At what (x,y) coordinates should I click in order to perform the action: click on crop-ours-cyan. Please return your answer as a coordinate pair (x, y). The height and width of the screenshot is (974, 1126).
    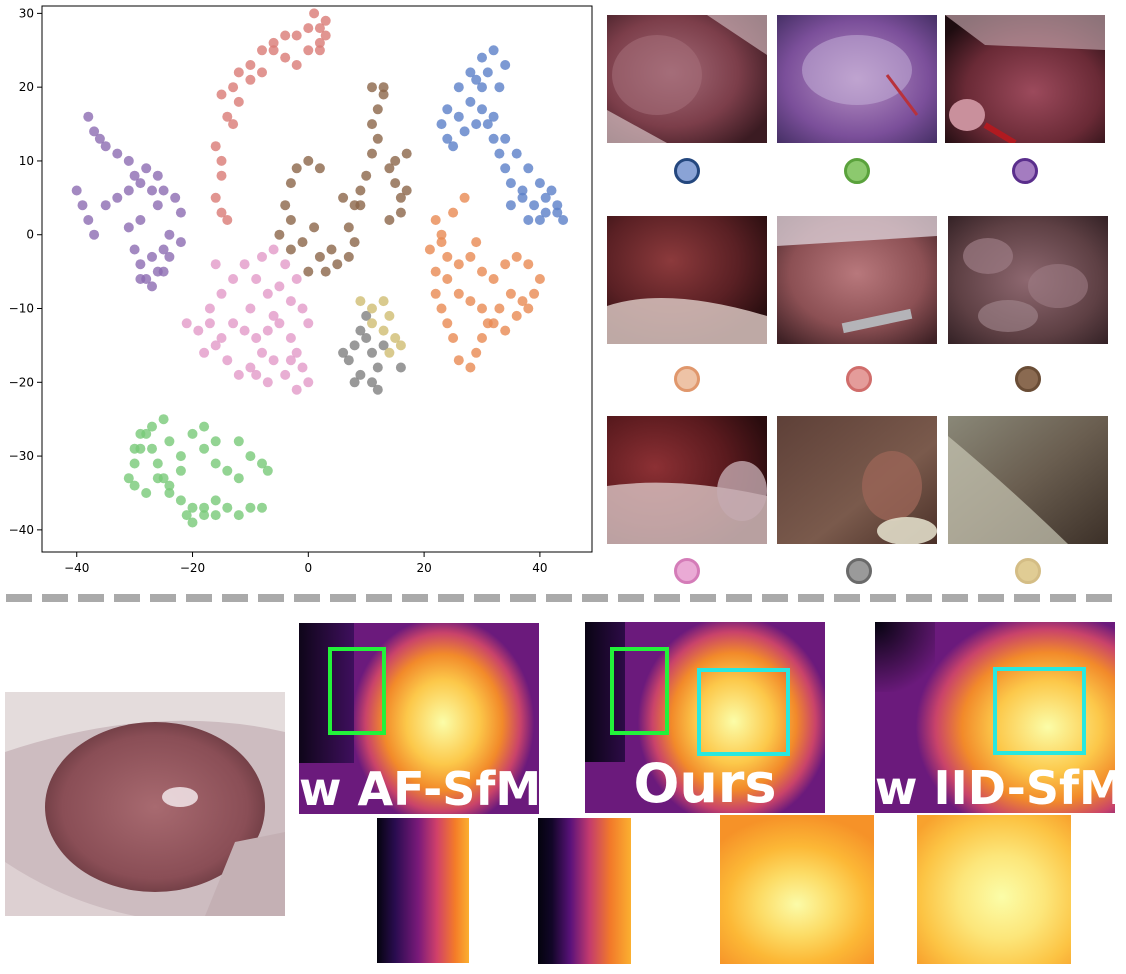
    Looking at the image, I should click on (797, 889).